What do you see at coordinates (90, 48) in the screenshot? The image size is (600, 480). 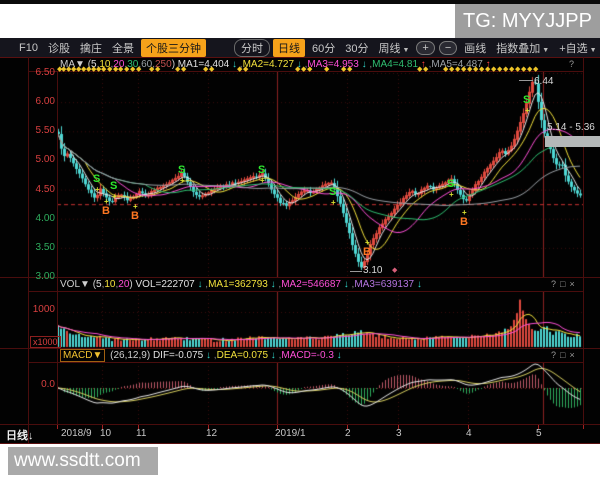 I see `toolbar-catch-banker-button: 擒庄` at bounding box center [90, 48].